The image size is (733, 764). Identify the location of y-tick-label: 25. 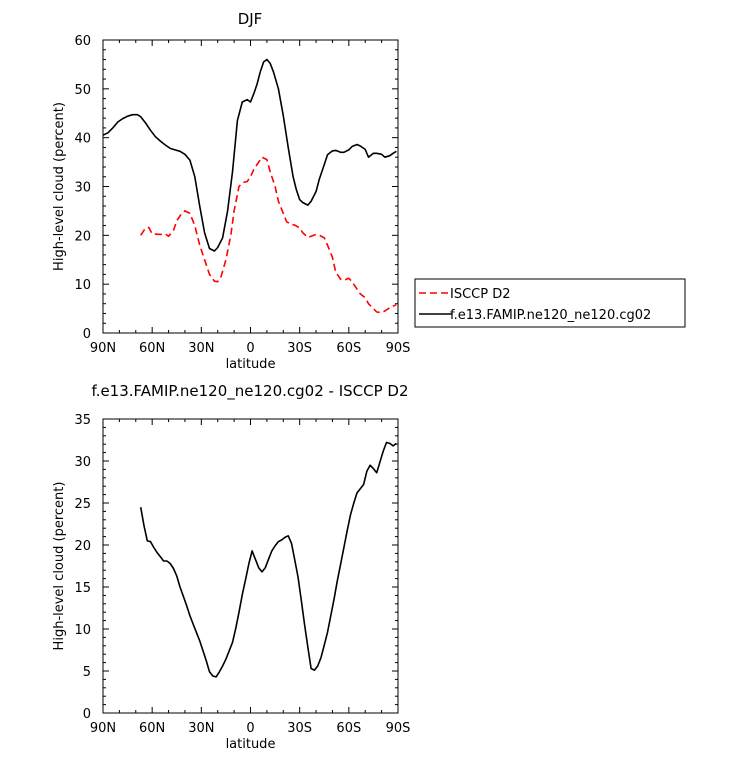
(82, 504).